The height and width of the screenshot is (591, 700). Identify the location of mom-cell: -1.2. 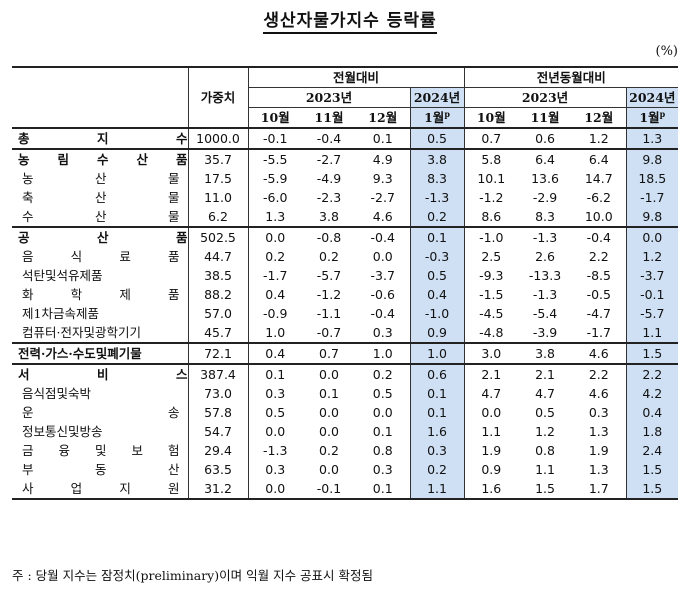
(329, 294).